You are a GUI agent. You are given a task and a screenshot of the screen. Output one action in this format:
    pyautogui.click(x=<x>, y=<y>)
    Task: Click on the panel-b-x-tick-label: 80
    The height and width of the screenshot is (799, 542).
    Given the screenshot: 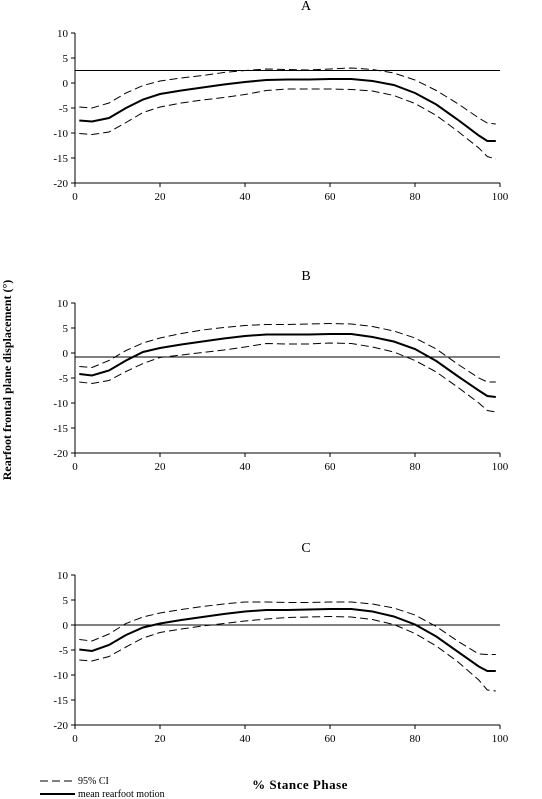 What is the action you would take?
    pyautogui.click(x=416, y=467)
    